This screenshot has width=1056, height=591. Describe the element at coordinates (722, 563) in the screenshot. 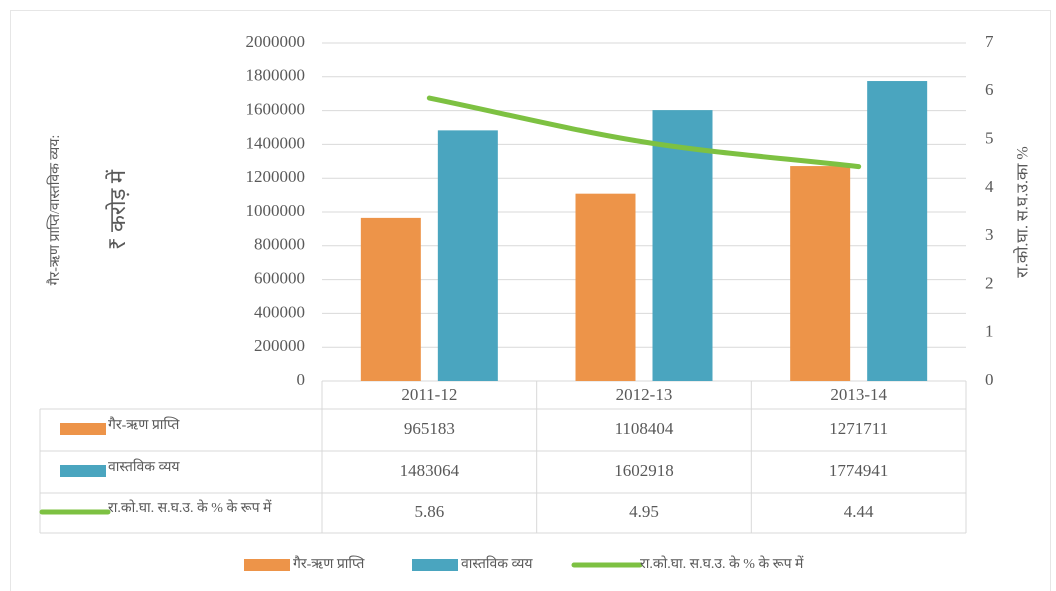

I see `legend-label: रा.को.घा. स.घ.उ. के % के रूप में` at that location.